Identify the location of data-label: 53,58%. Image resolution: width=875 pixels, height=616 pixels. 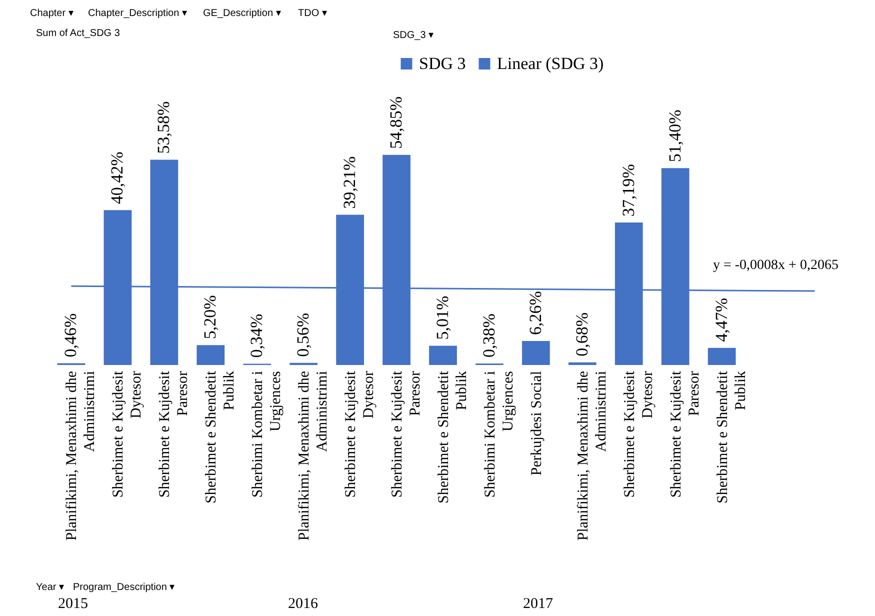
(164, 127).